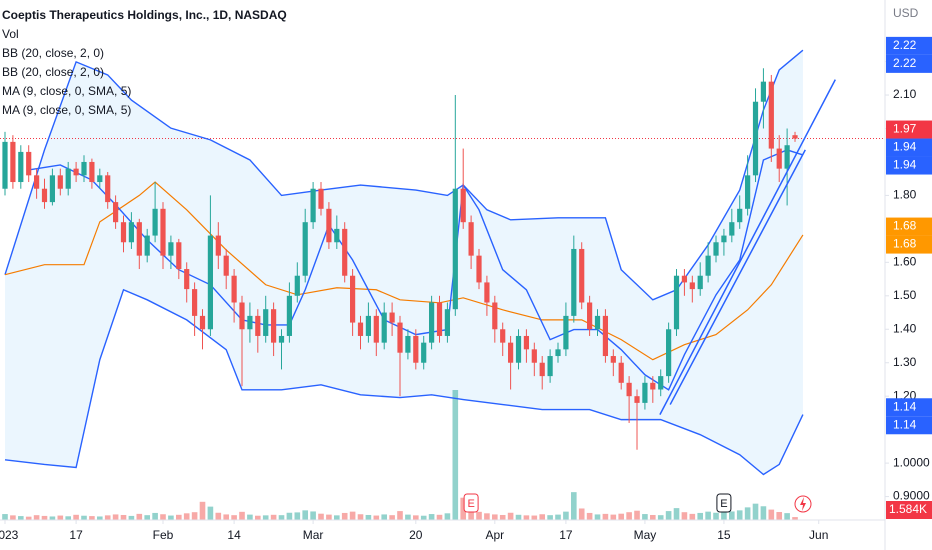 Image resolution: width=932 pixels, height=550 pixels. I want to click on news-icon-bolt, so click(803, 504).